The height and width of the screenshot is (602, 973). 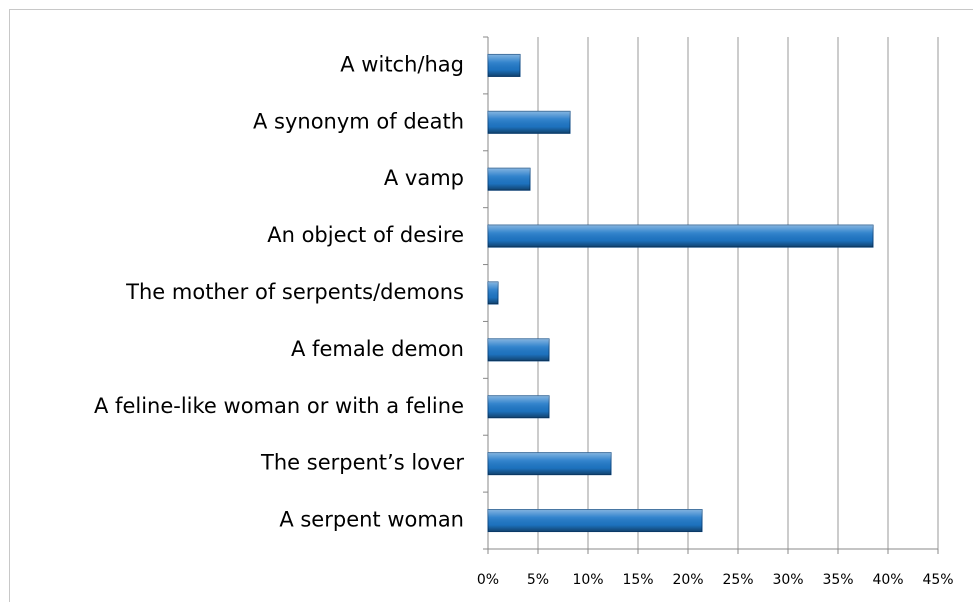 What do you see at coordinates (587, 580) in the screenshot?
I see `x-tick-label: 10%` at bounding box center [587, 580].